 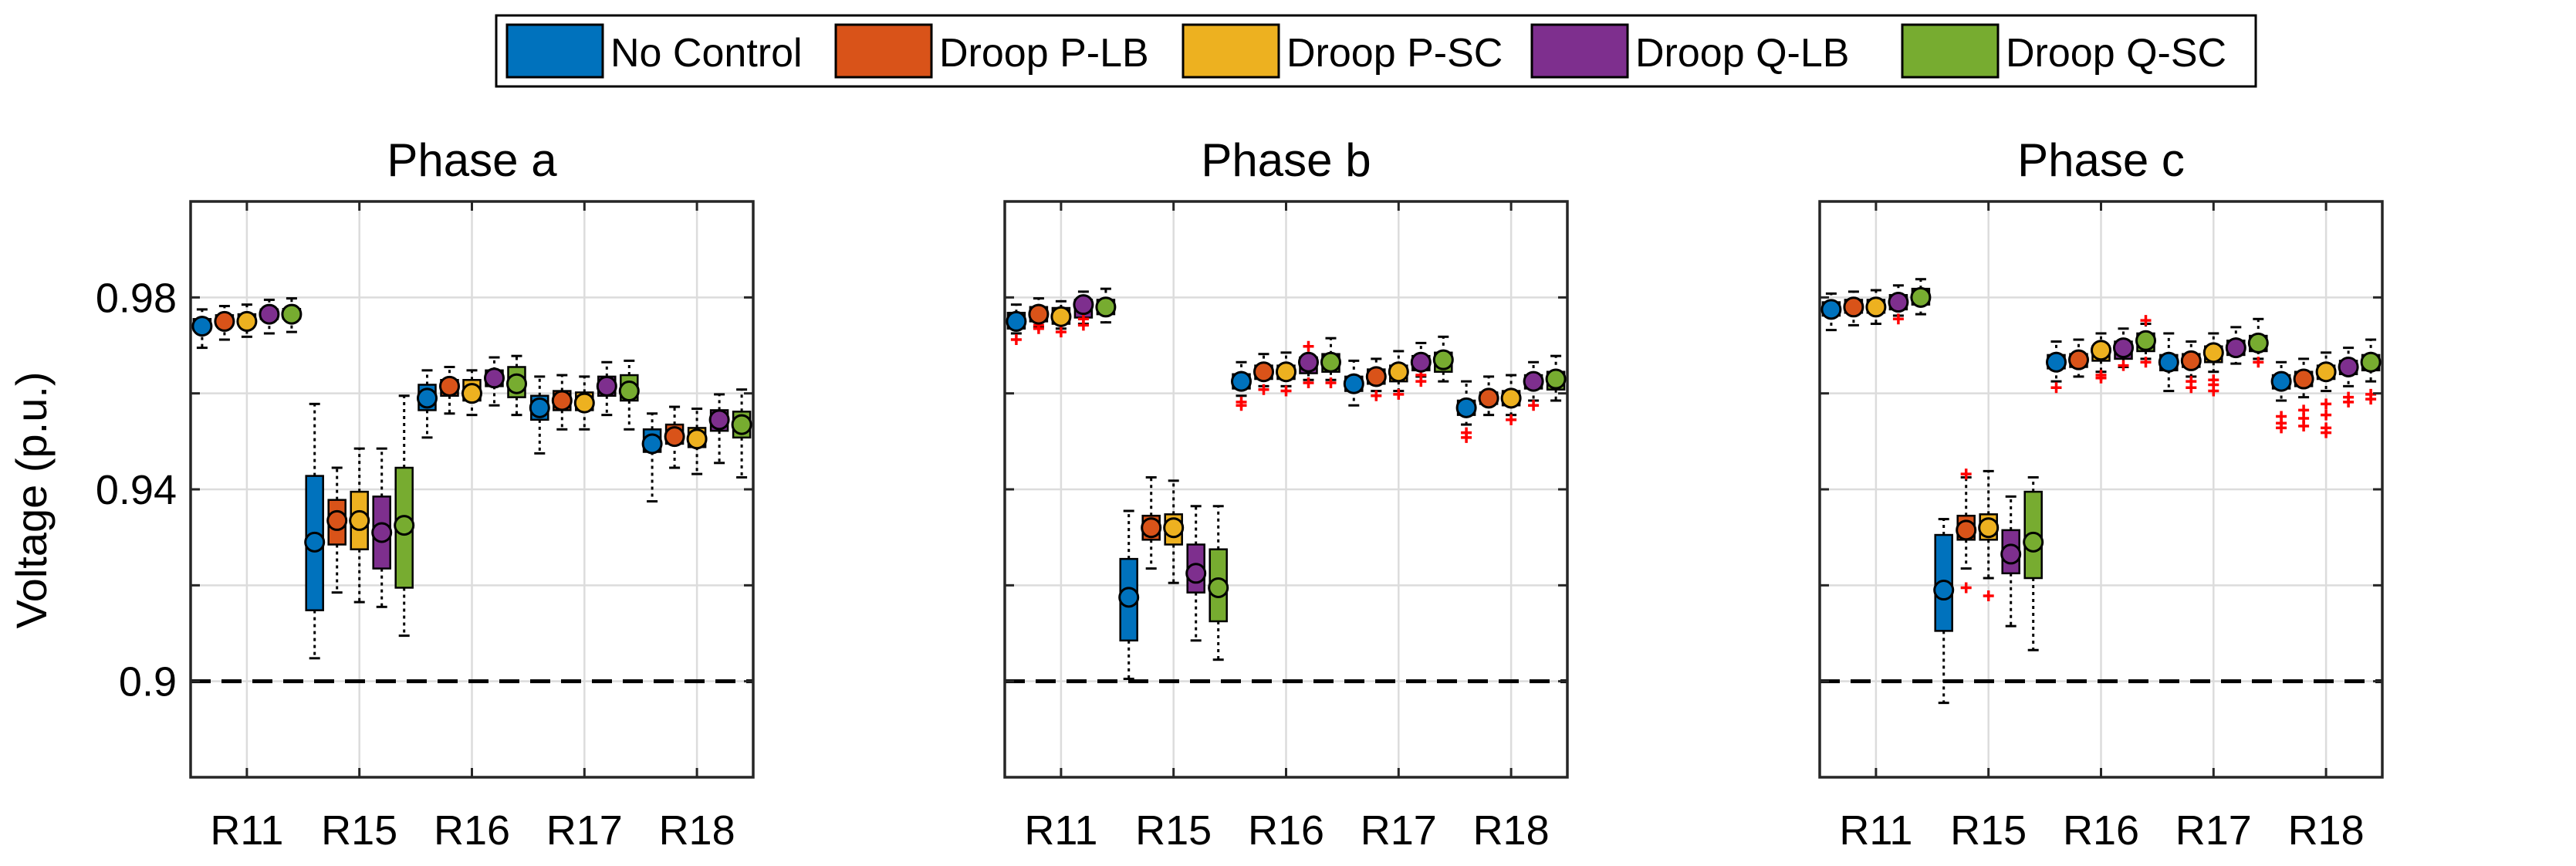 I want to click on x-tick-label: R18, so click(x=1511, y=831).